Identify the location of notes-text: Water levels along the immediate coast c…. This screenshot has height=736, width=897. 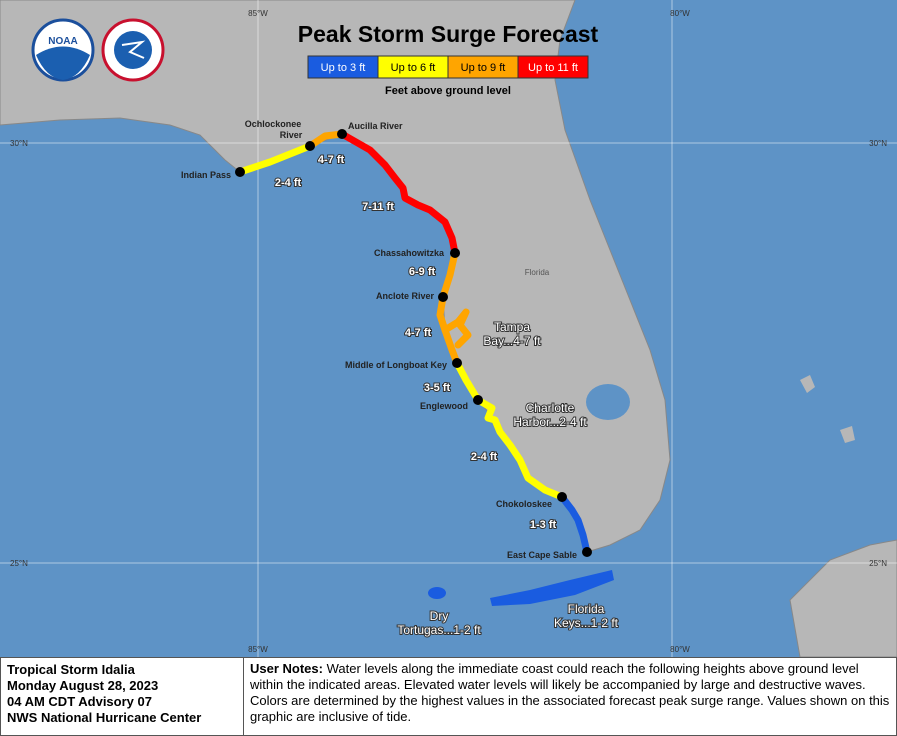
(570, 692).